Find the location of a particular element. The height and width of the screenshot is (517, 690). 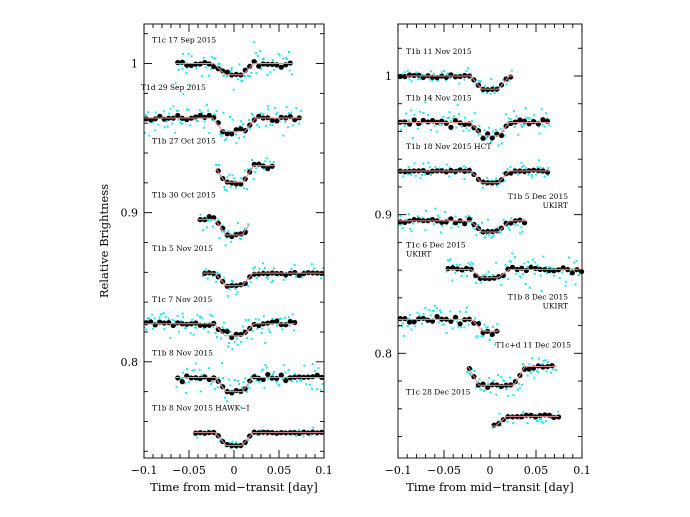

transit-label: T1b 11 Nov 2015 is located at coordinates (439, 51).